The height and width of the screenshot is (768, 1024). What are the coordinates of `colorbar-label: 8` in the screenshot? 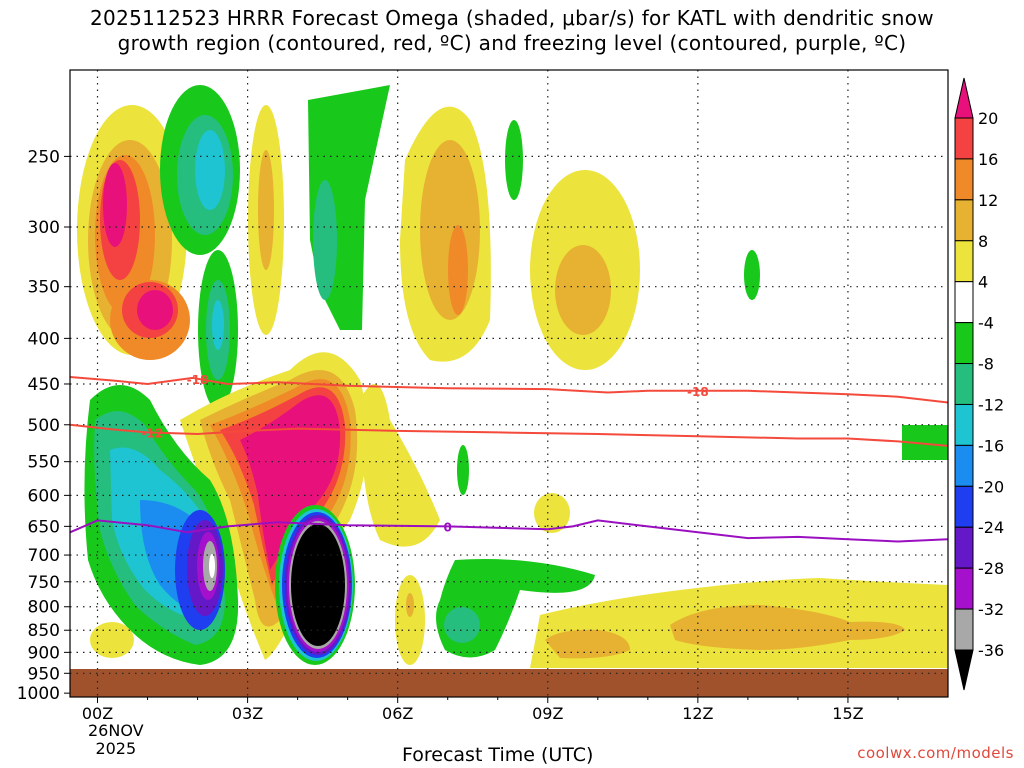 It's located at (983, 241).